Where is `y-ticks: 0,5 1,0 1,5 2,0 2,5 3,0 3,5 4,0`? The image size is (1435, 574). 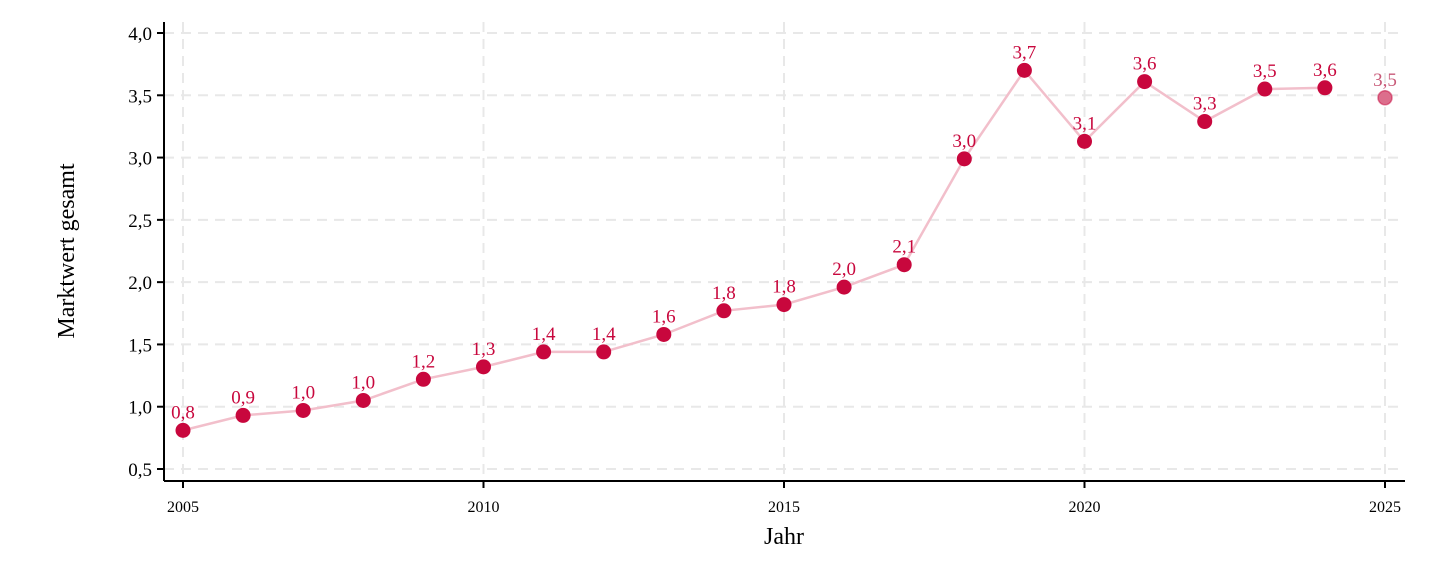
y-ticks: 0,5 1,0 1,5 2,0 2,5 3,0 3,5 4,0 is located at coordinates (146, 252).